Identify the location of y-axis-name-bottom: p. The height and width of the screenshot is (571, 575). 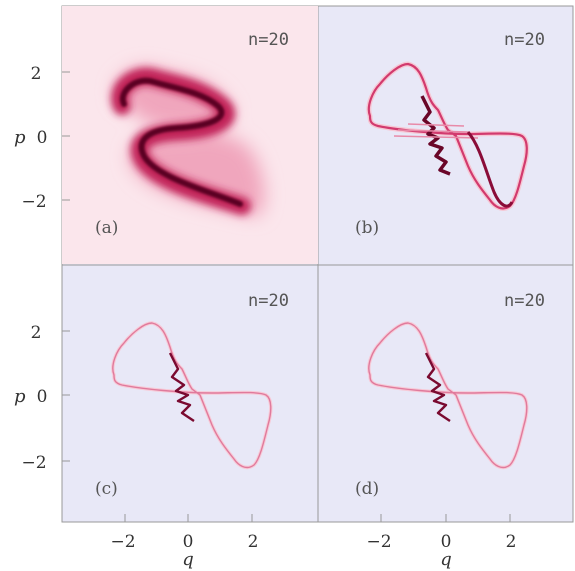
(20, 396).